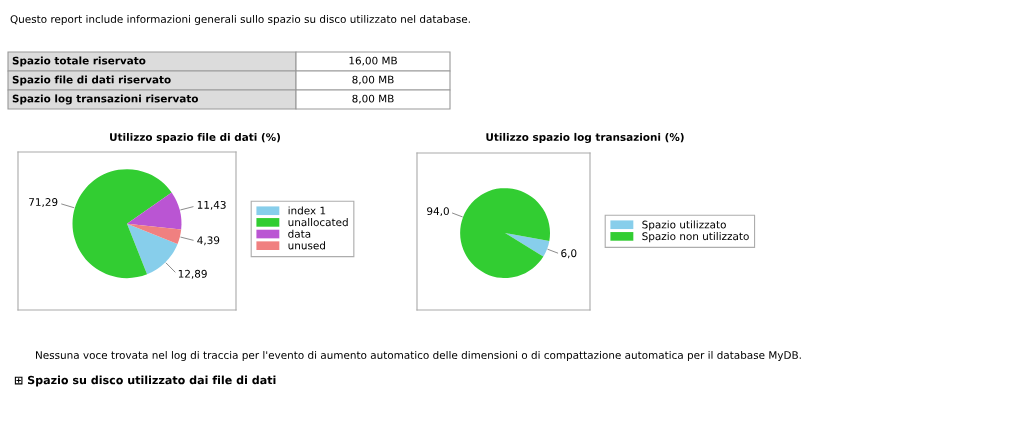  Describe the element at coordinates (192, 274) in the screenshot. I see `data-label: 12,89` at that location.